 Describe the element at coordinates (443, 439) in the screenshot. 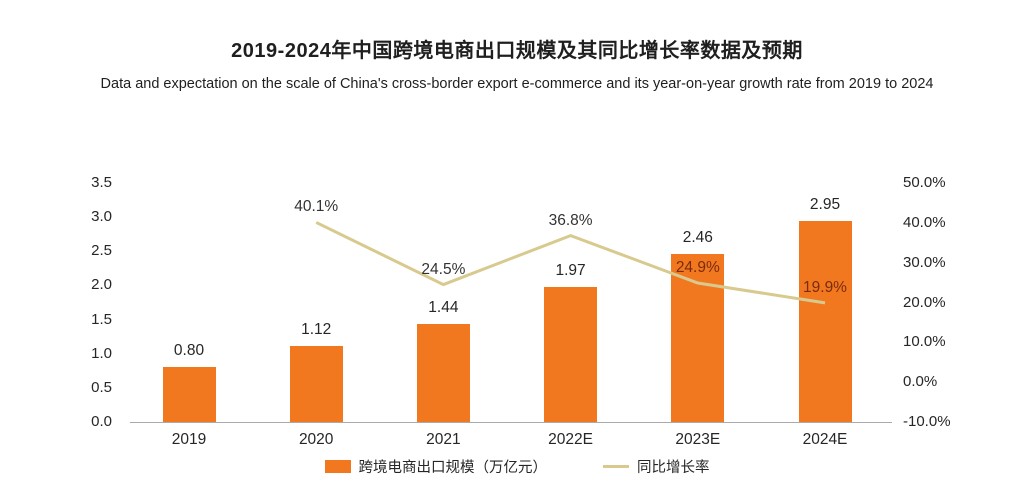

I see `x-axis-label-2021: 2021` at that location.